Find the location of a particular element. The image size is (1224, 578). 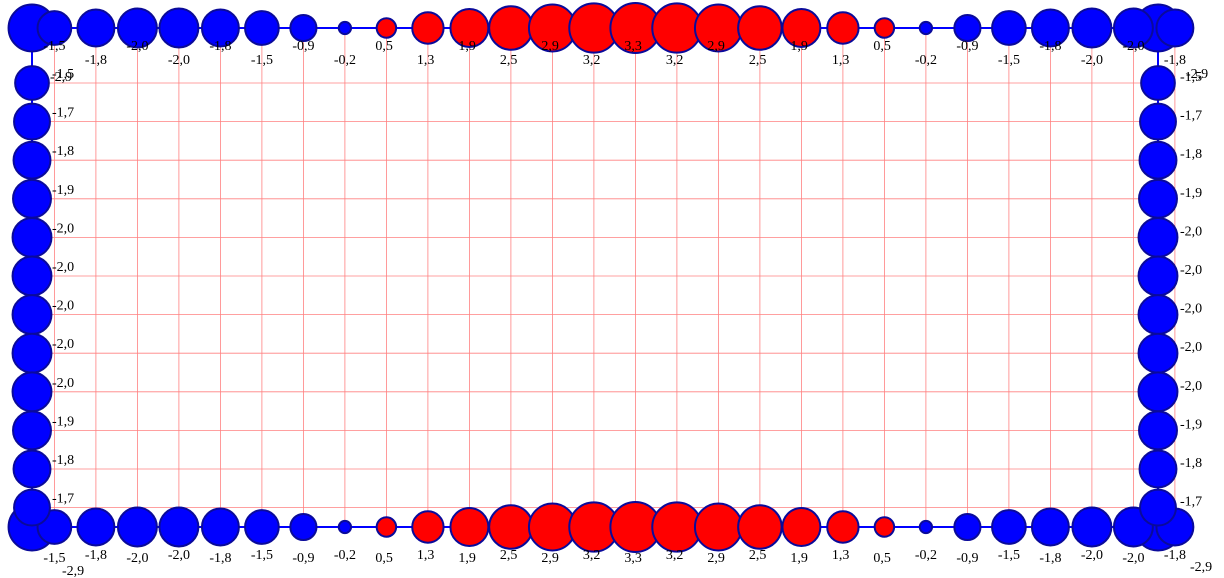

top-value-label: 3,3 is located at coordinates (633, 46).